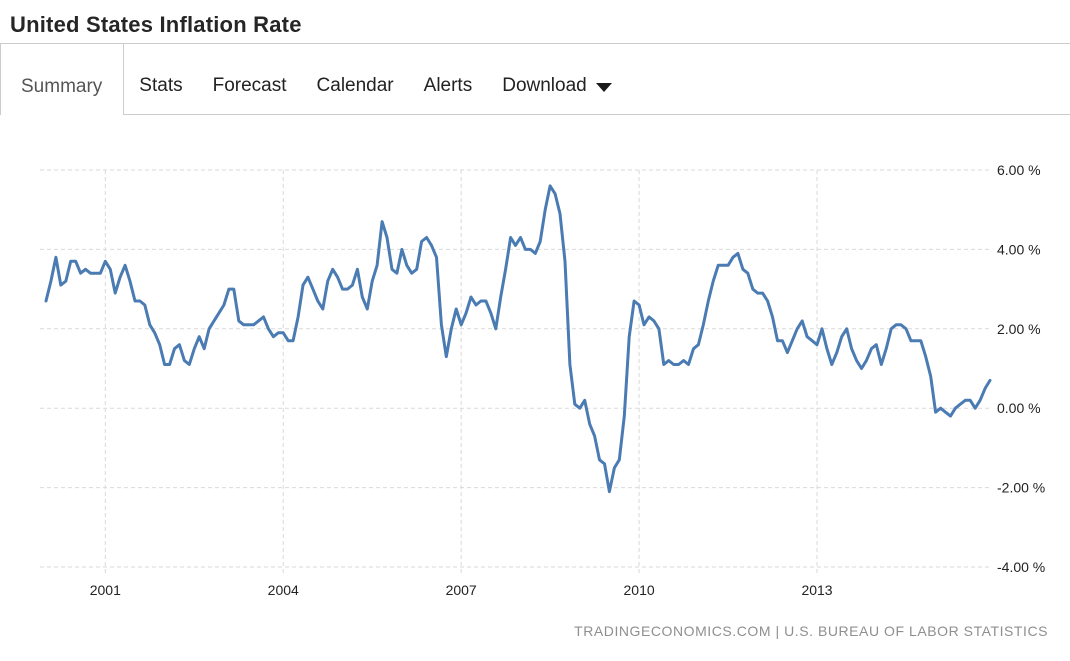  I want to click on tab-alerts-label: Alerts, so click(448, 85).